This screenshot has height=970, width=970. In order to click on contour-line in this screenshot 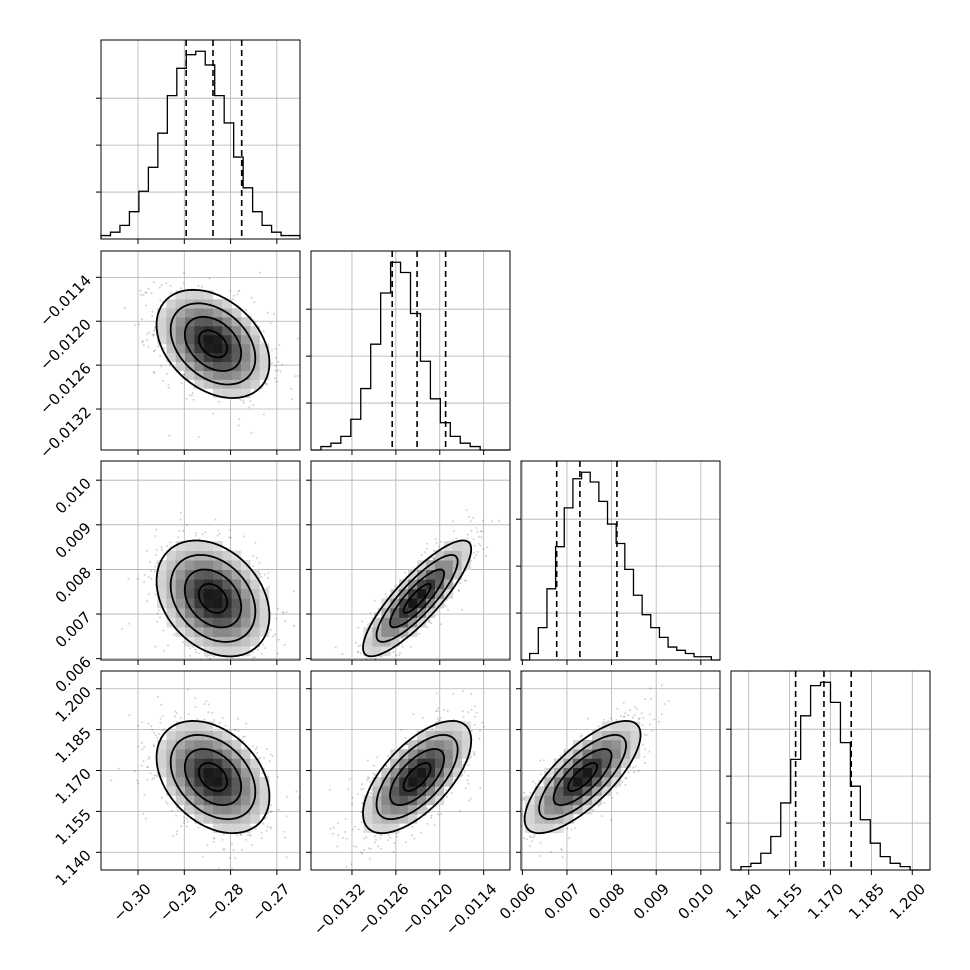, I will do `click(213, 777)`.